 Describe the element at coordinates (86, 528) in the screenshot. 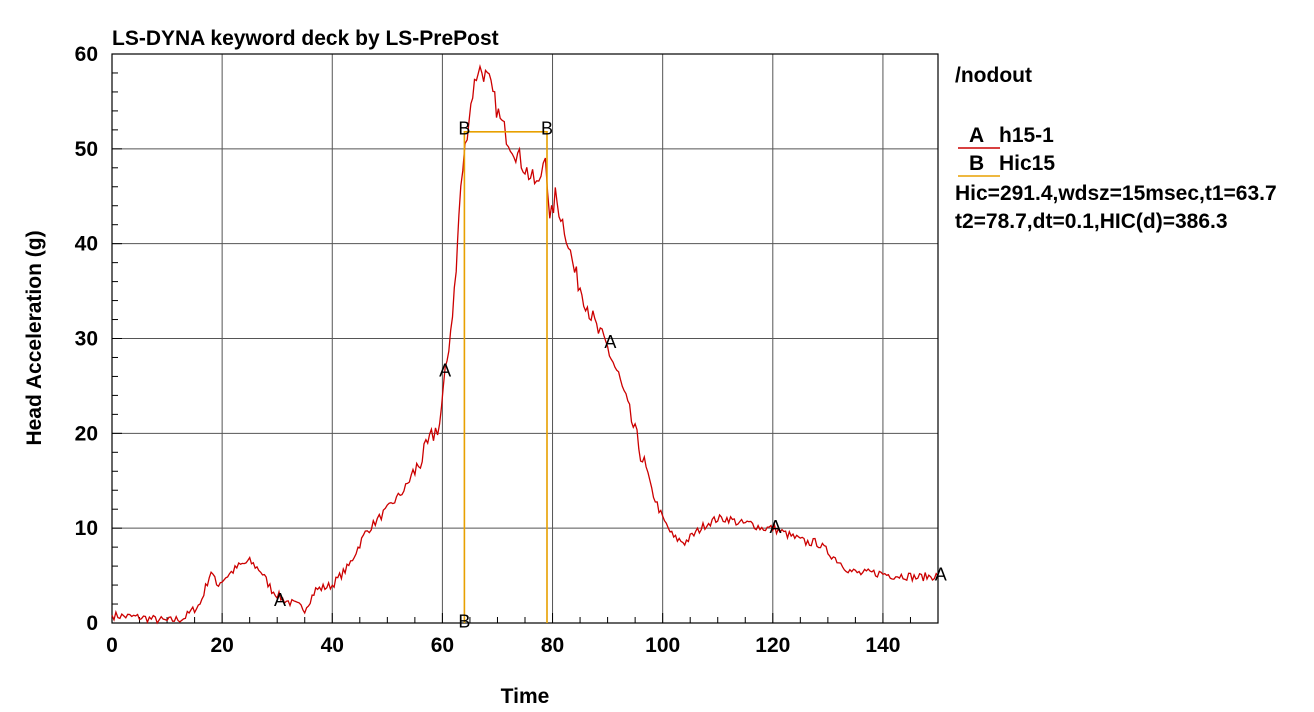

I see `y-tick-label: 10` at that location.